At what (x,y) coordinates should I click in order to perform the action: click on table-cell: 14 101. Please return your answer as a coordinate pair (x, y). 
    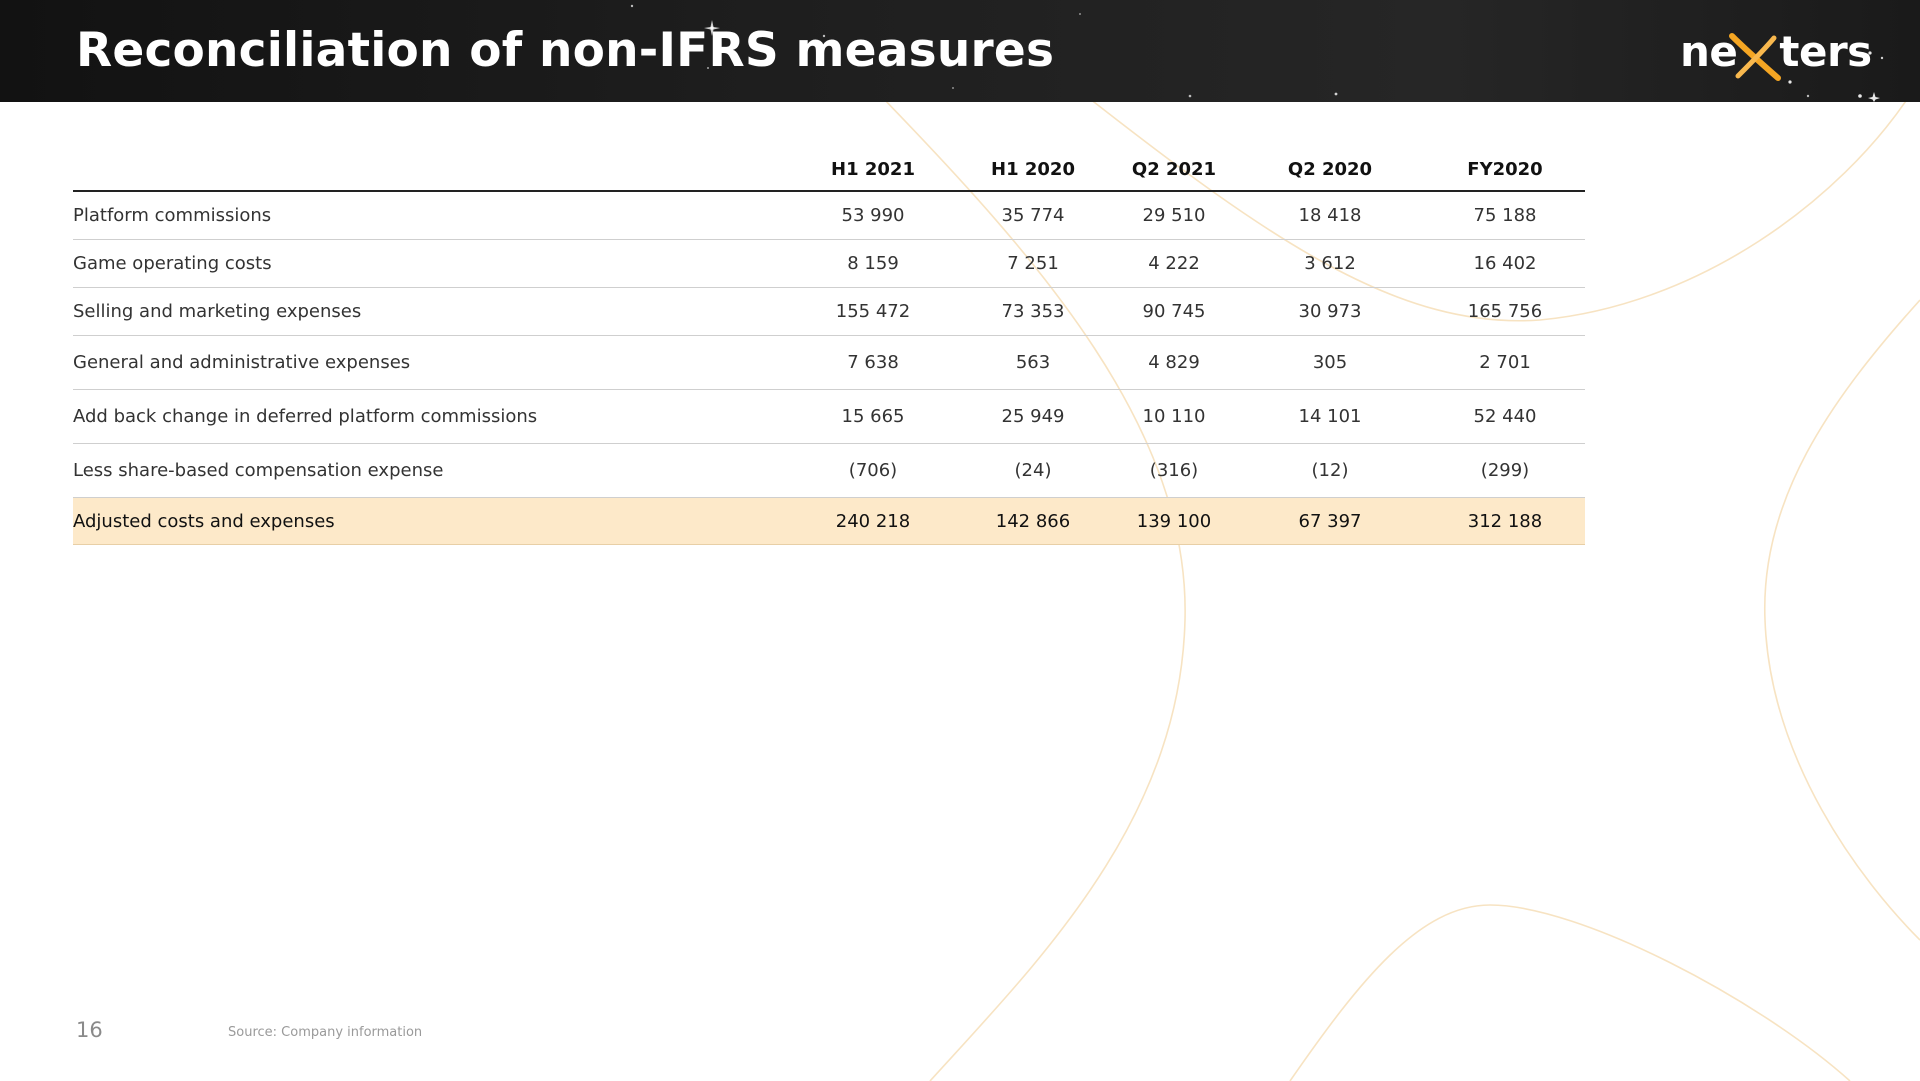
    Looking at the image, I should click on (1330, 416).